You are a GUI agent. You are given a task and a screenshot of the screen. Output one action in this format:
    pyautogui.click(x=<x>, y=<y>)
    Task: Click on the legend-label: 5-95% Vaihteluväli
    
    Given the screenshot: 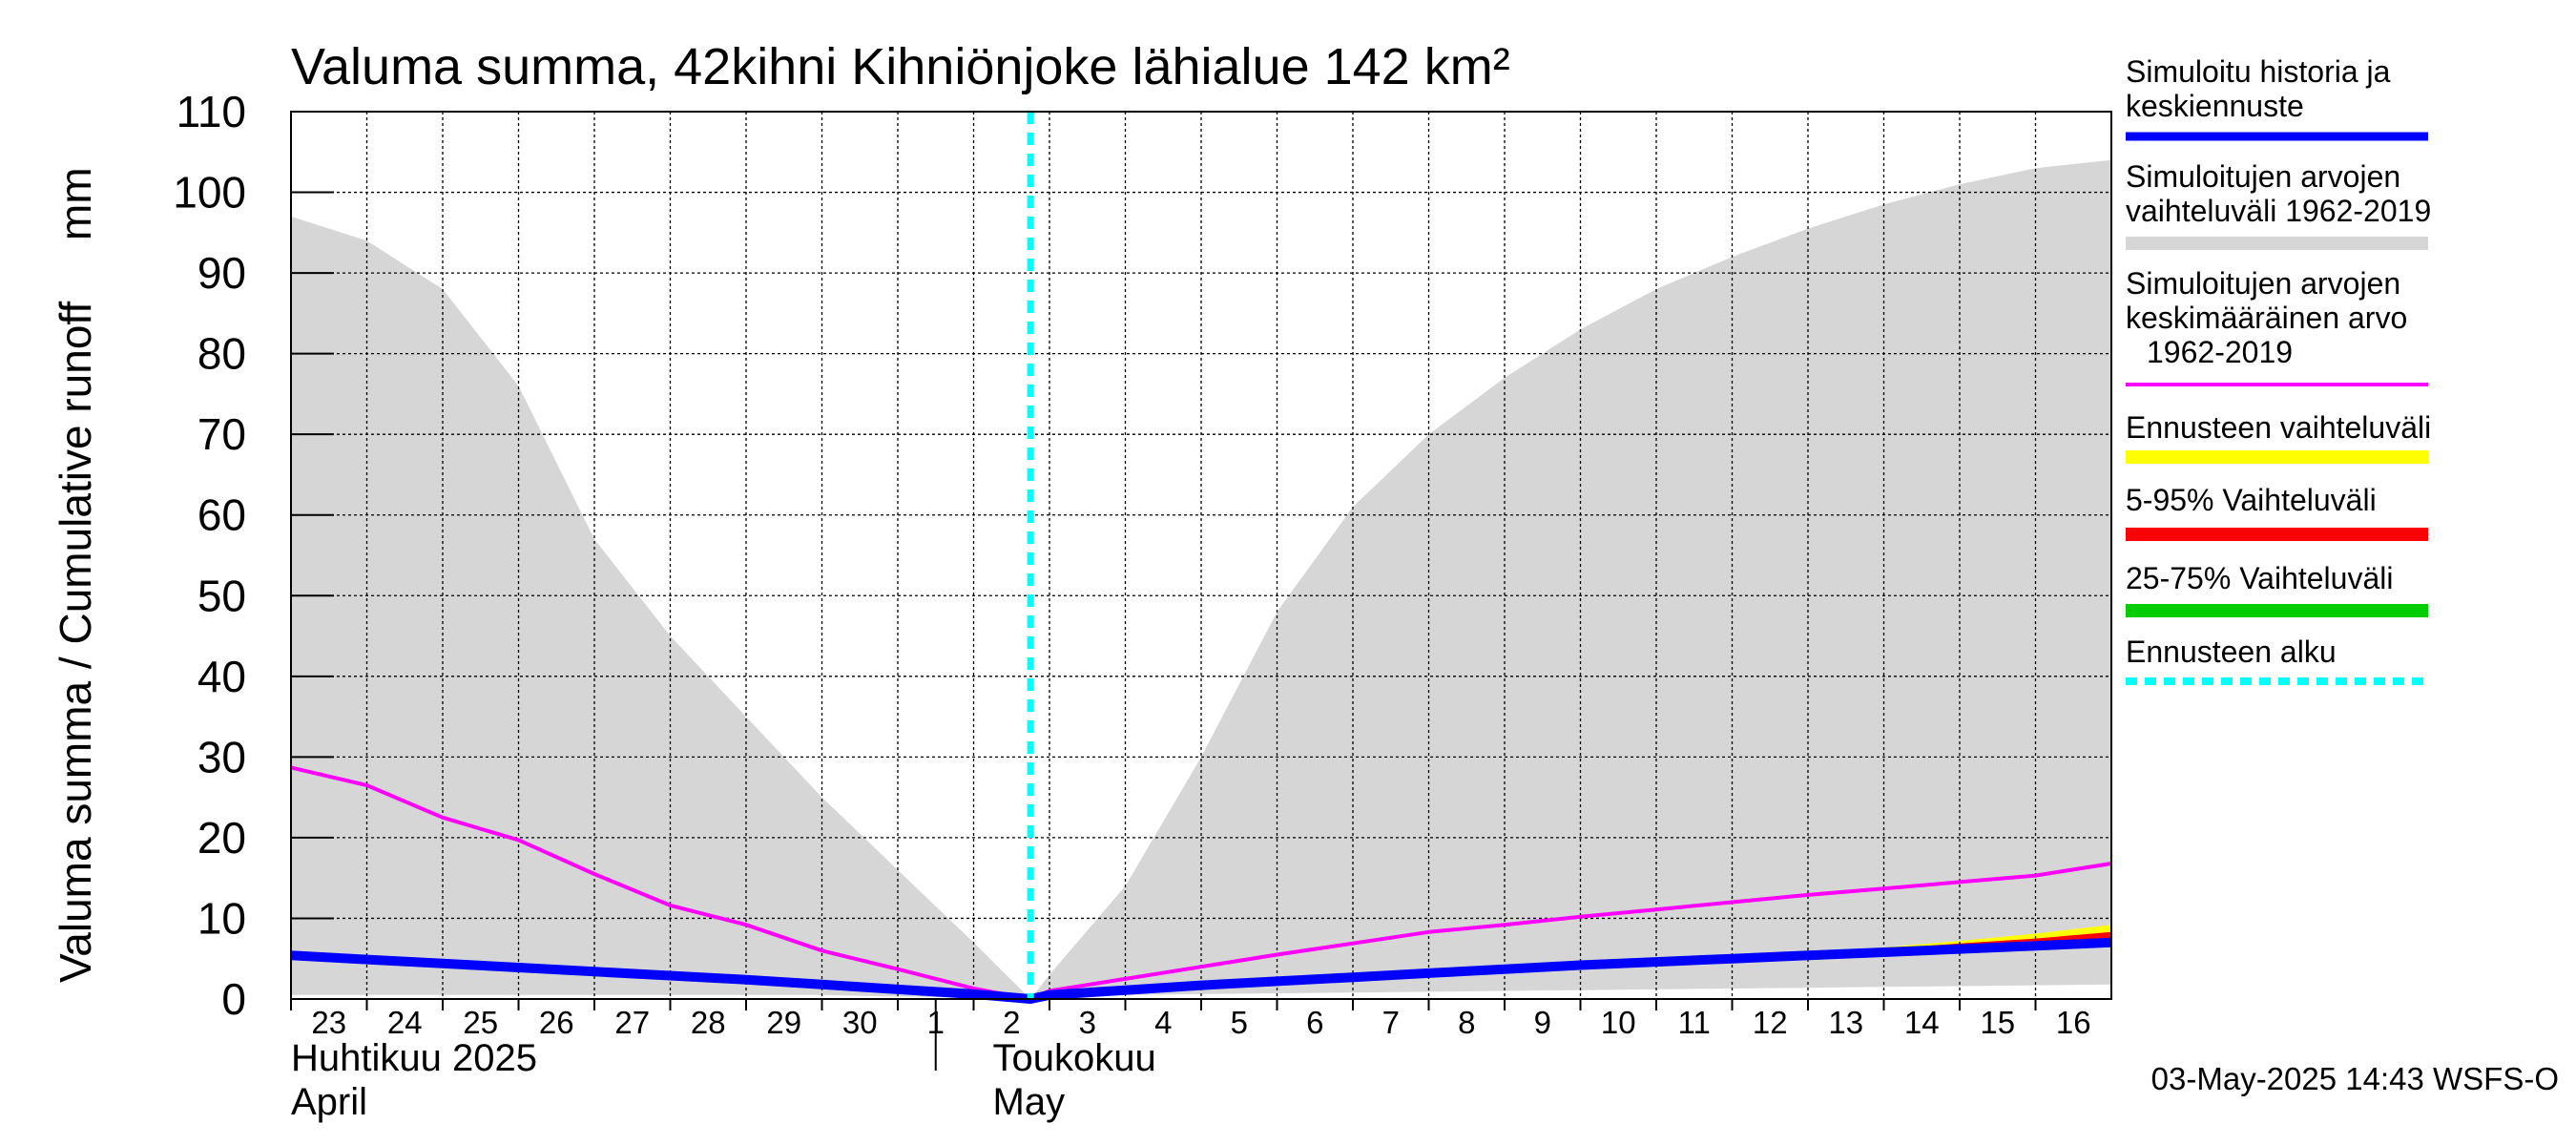 What is the action you would take?
    pyautogui.click(x=2251, y=500)
    